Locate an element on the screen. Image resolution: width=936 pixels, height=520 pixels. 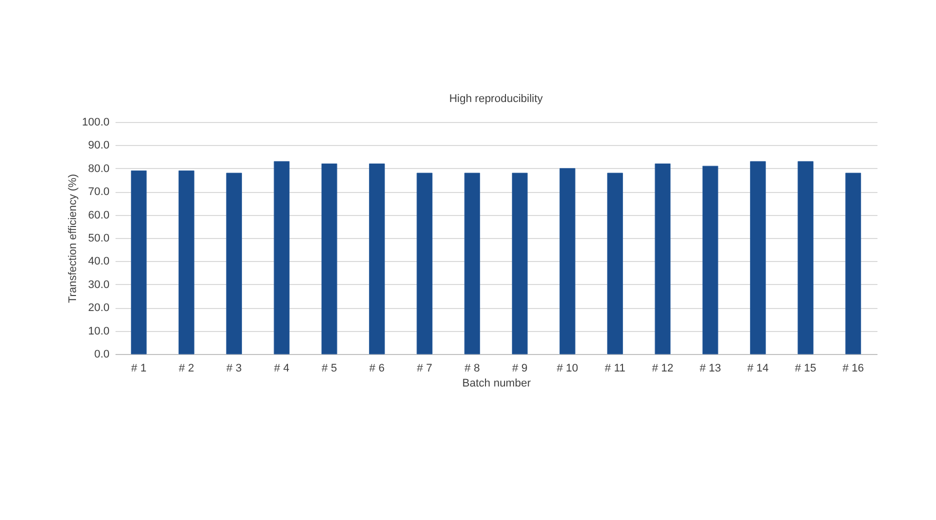
y-tick-label: 40.0 is located at coordinates (99, 262).